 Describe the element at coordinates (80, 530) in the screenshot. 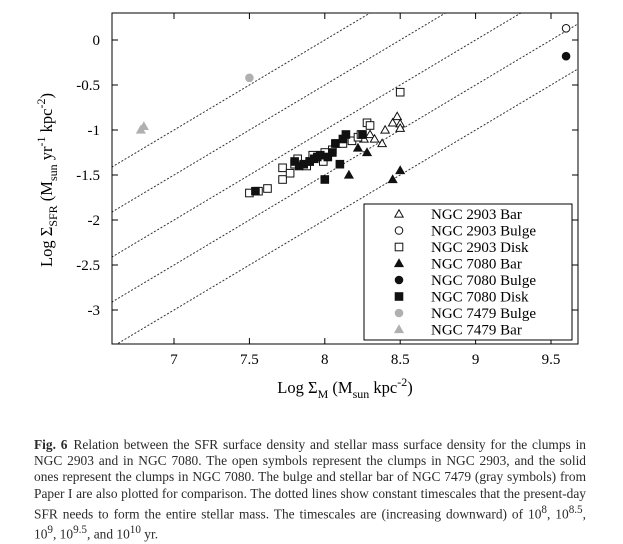

I see `caption-sup: 9.5` at that location.